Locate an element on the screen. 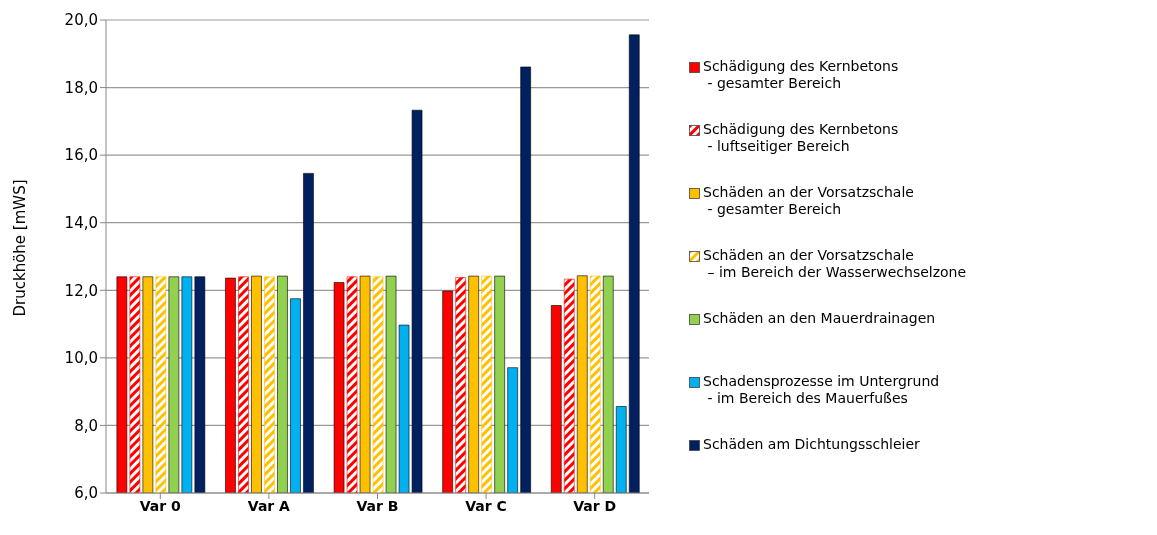  legend-label: Schäden an der Vorsatzschale – im Bereich der Wasserwechselzone is located at coordinates (835, 263).